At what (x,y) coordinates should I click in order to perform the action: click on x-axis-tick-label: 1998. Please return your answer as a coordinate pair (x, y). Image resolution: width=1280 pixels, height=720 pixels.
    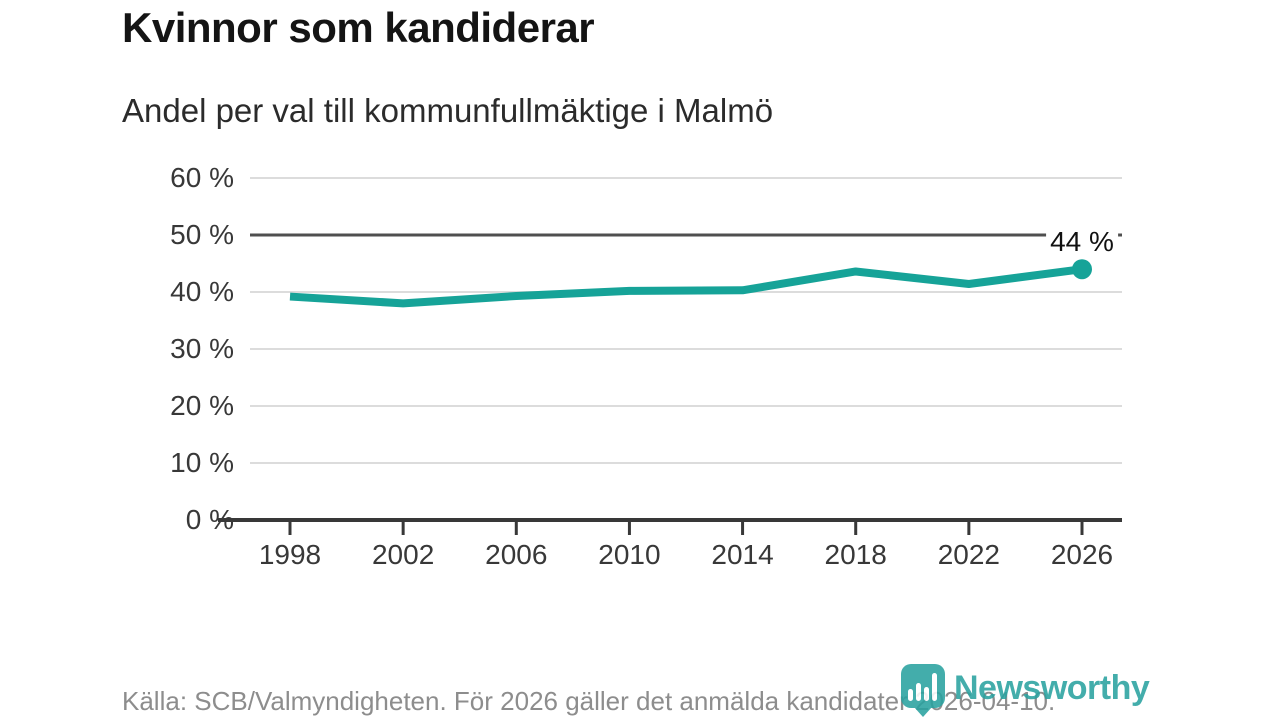
    Looking at the image, I should click on (290, 554).